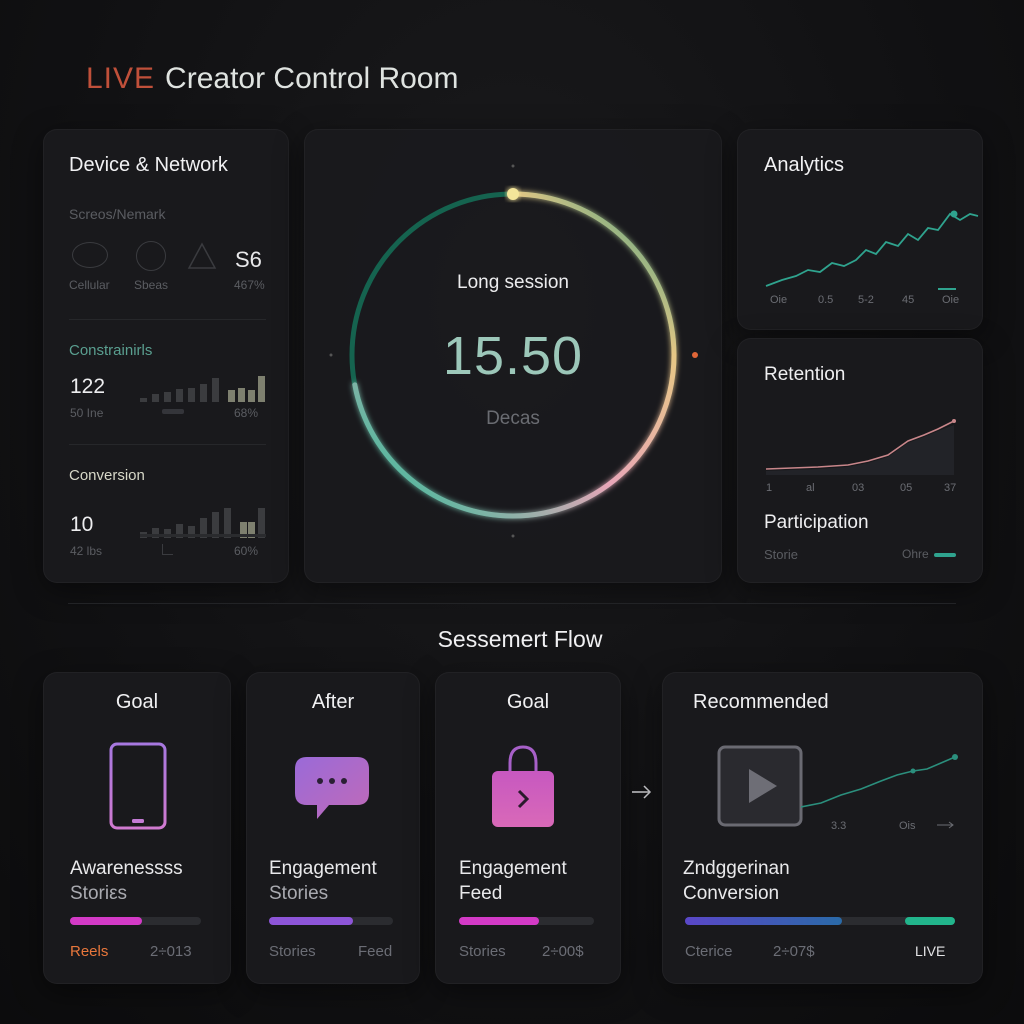  Describe the element at coordinates (513, 282) in the screenshot. I see `session-label: Long session` at that location.